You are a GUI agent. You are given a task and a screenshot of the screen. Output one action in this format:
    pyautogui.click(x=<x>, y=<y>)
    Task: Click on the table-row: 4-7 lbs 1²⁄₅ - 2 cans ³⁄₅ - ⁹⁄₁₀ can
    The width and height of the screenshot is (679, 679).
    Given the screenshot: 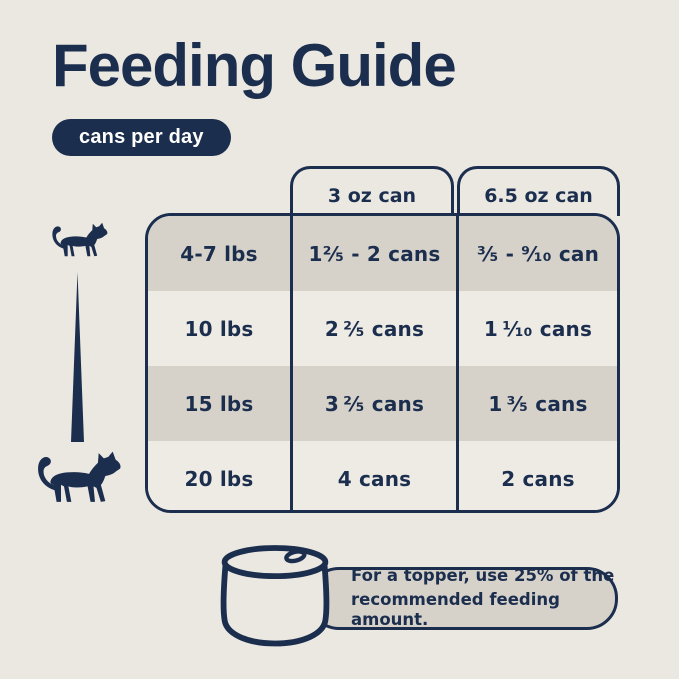 What is the action you would take?
    pyautogui.click(x=382, y=253)
    